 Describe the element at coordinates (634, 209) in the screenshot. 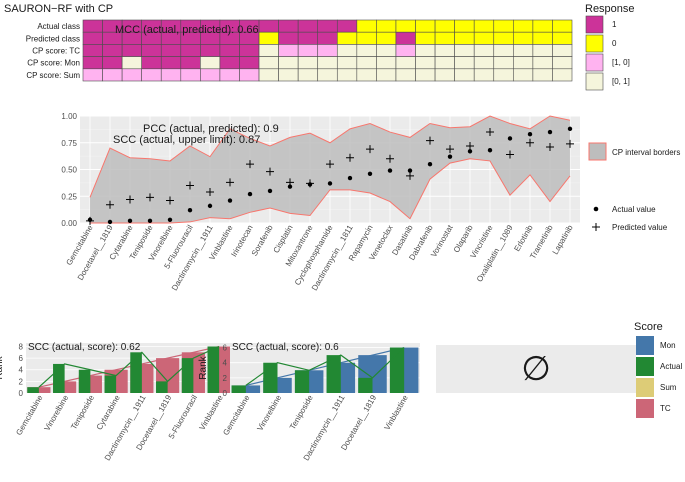

I see `points-legend-label: Actual value` at that location.